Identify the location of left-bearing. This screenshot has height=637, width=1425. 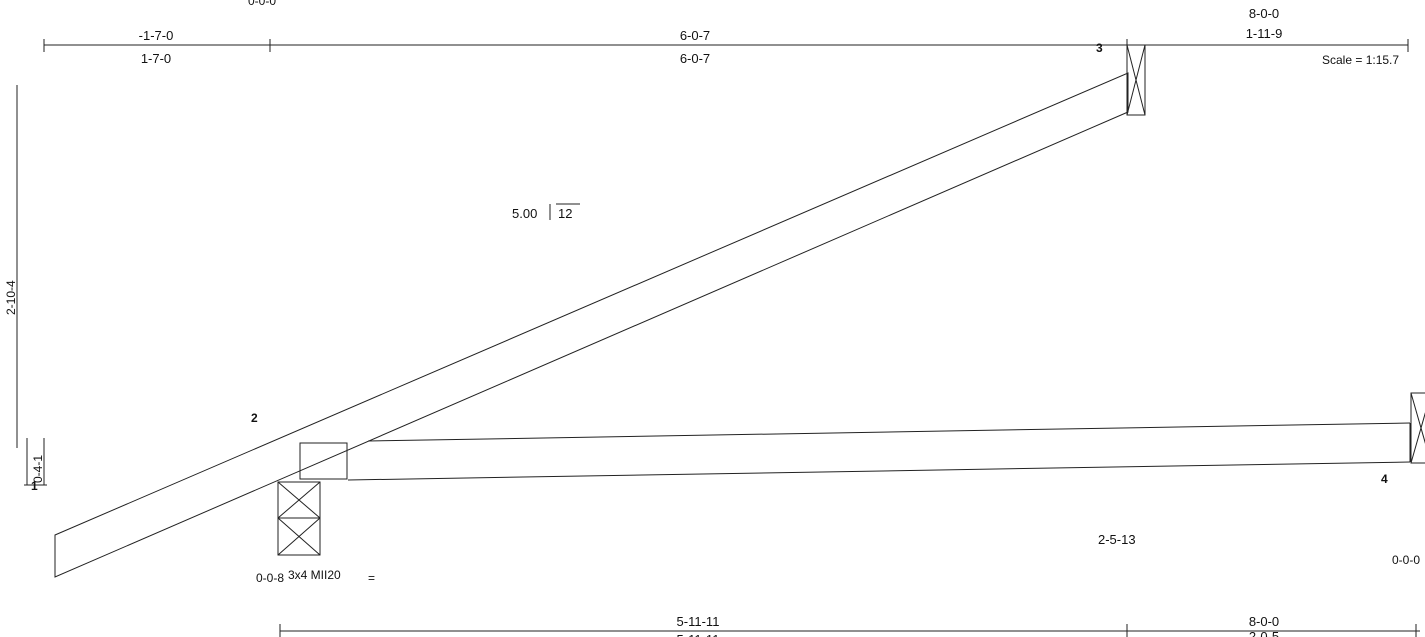
(299, 518).